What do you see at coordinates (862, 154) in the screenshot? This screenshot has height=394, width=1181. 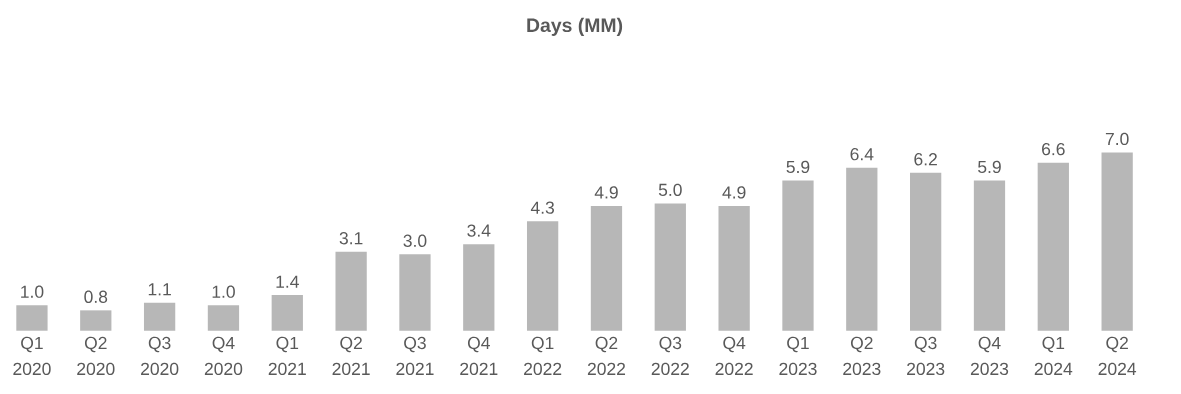 I see `data-label: 6.4` at bounding box center [862, 154].